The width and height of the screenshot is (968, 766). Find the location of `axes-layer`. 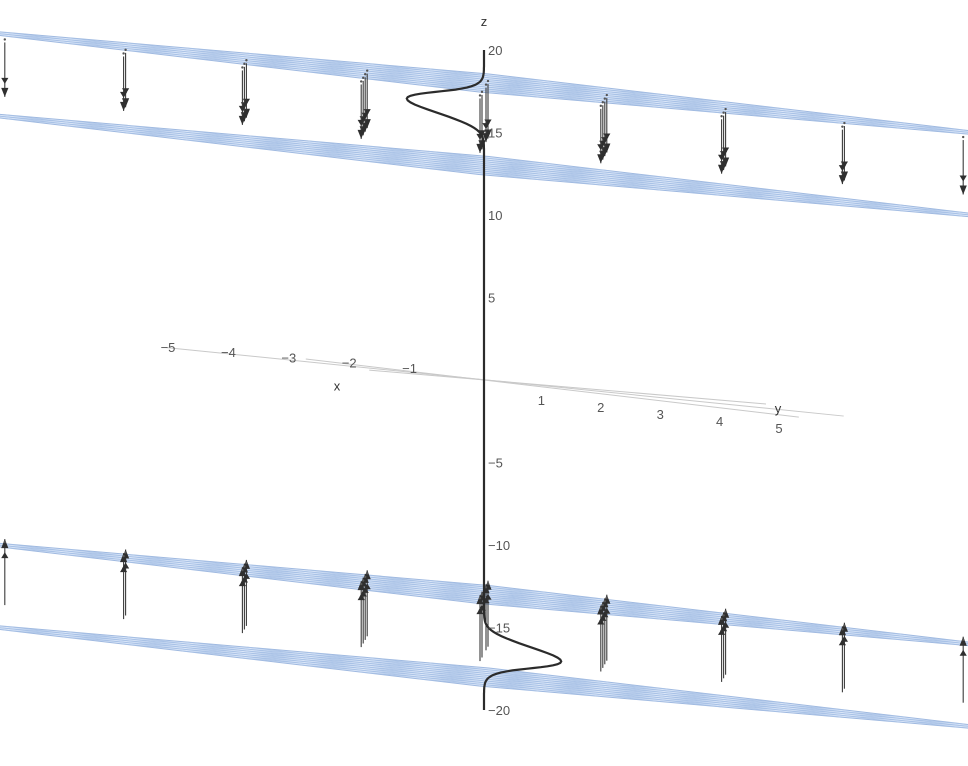

axes-layer is located at coordinates (505, 382).